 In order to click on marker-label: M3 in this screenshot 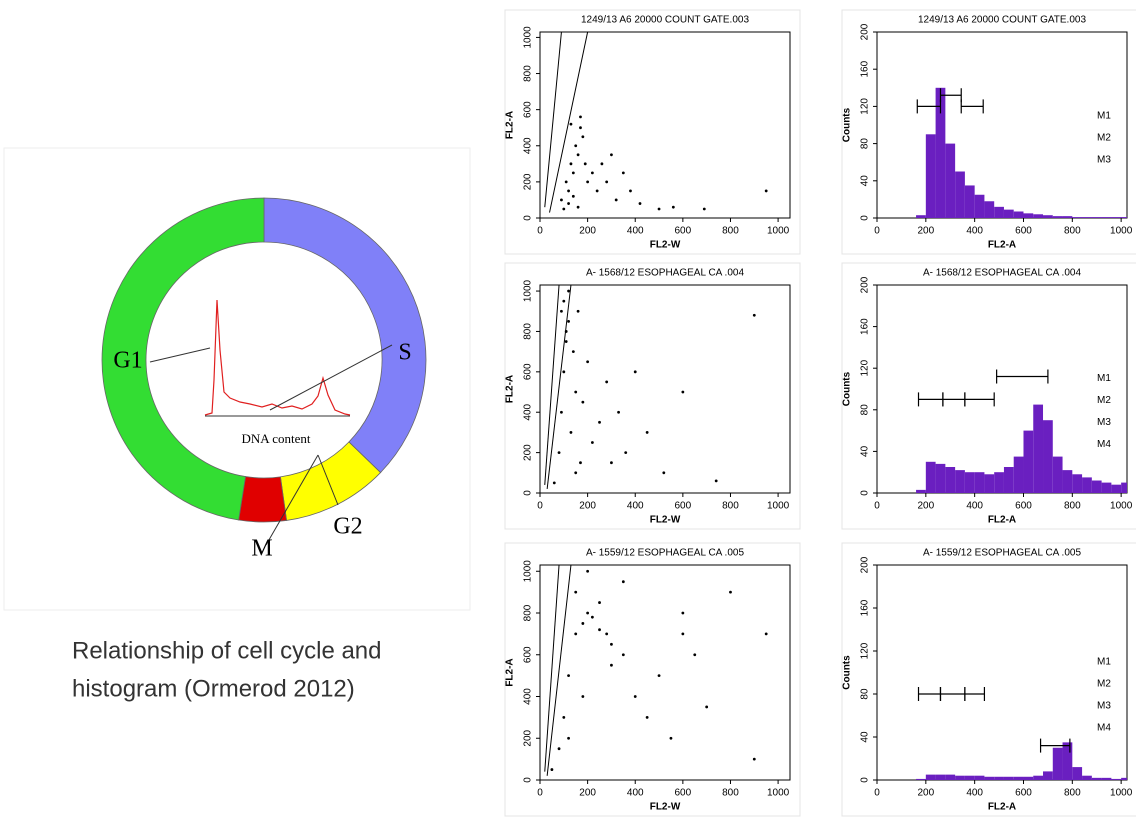, I will do `click(1104, 159)`.